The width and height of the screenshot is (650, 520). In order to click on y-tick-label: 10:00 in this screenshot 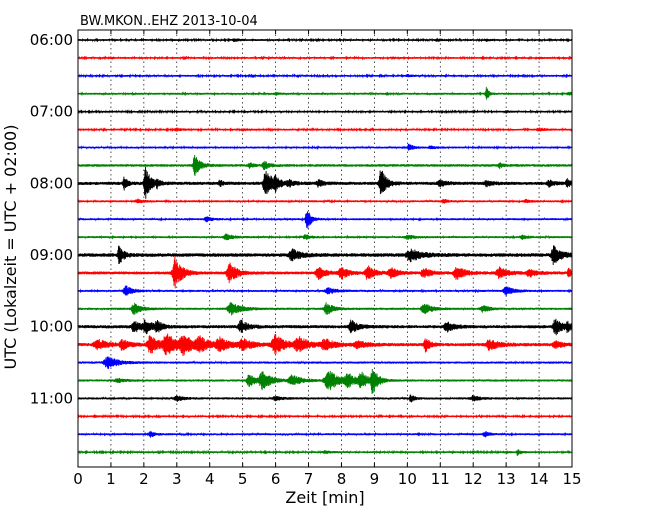, I will do `click(51, 327)`.